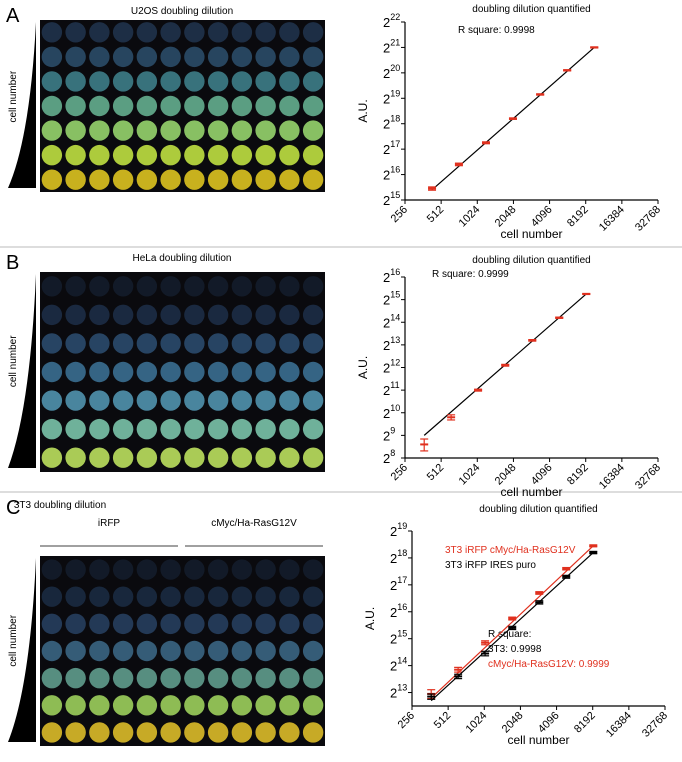 This screenshot has height=762, width=682. I want to click on fit-line, so click(512, 622).